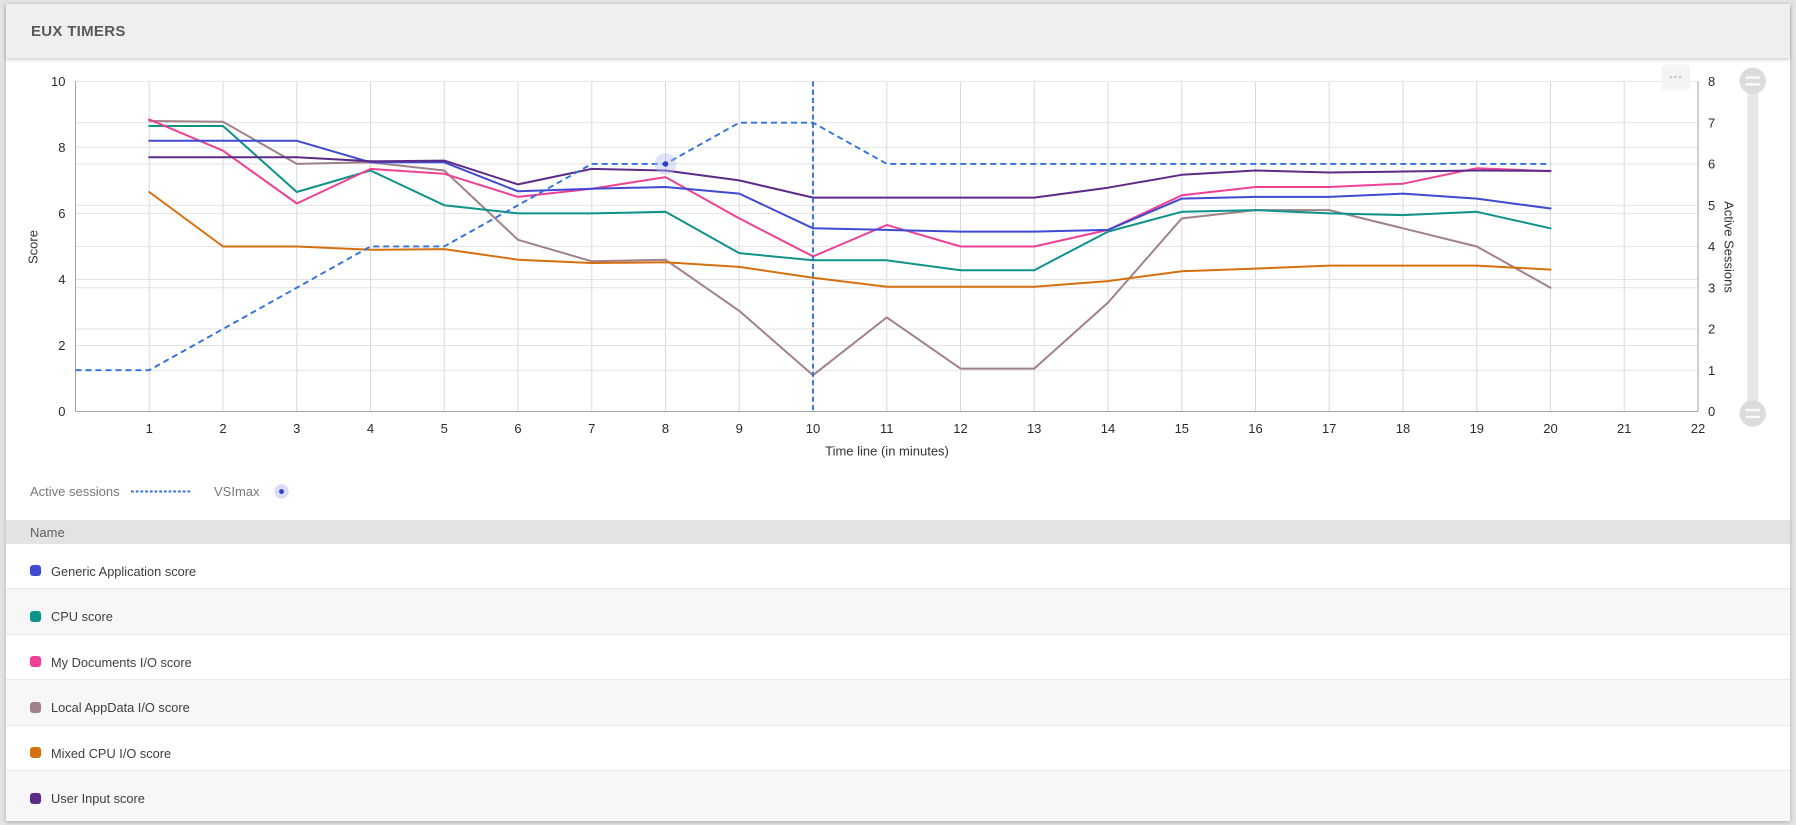 The height and width of the screenshot is (825, 1796). I want to click on svg-text: 18, so click(1403, 428).